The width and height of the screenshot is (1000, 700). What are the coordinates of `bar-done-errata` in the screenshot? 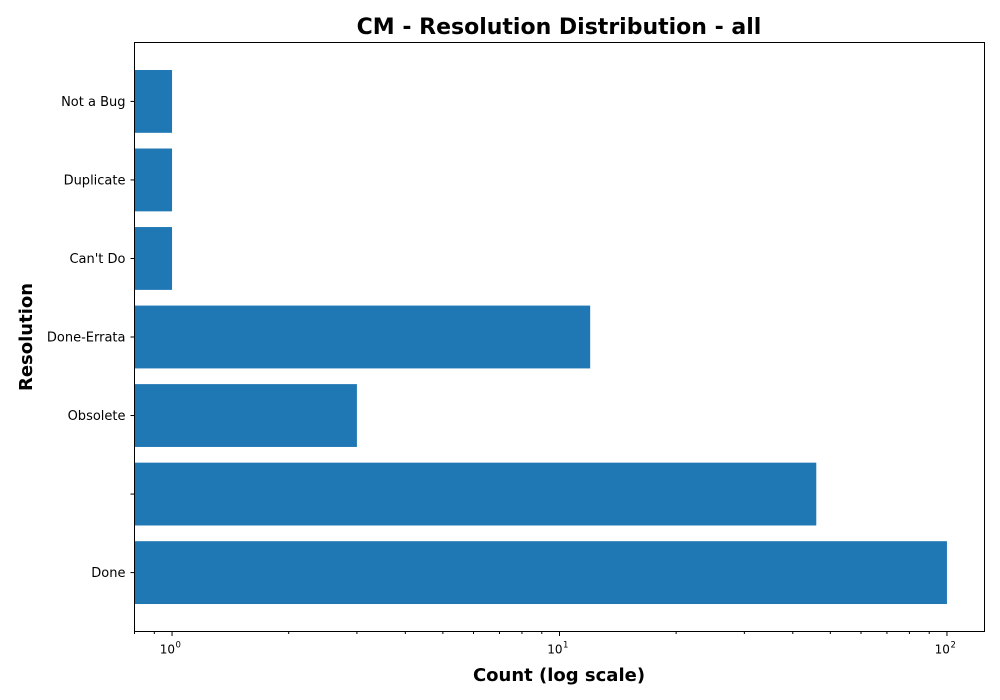 It's located at (362, 337).